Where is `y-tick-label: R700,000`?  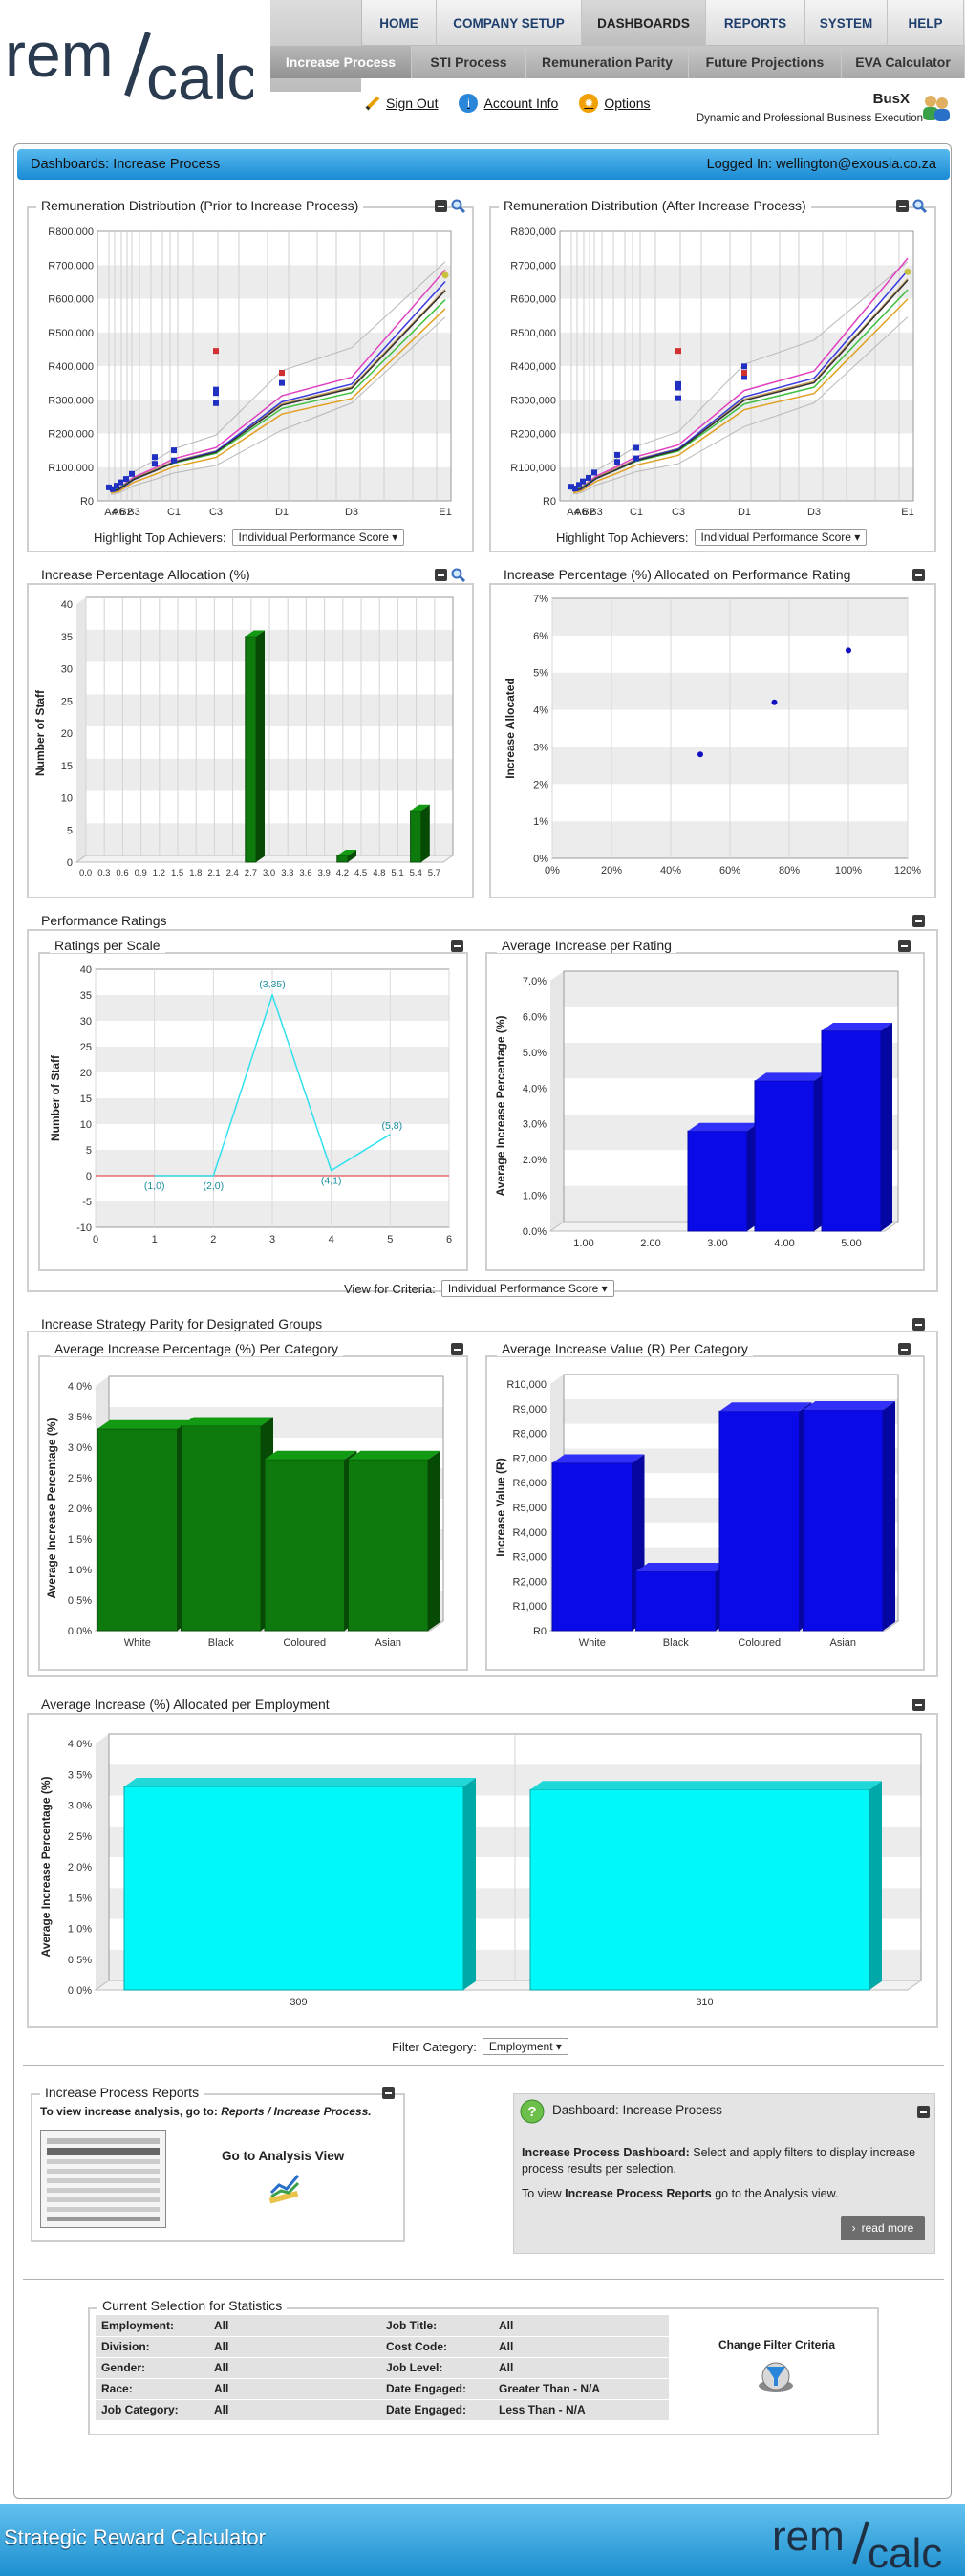
y-tick-label: R700,000 is located at coordinates (71, 265).